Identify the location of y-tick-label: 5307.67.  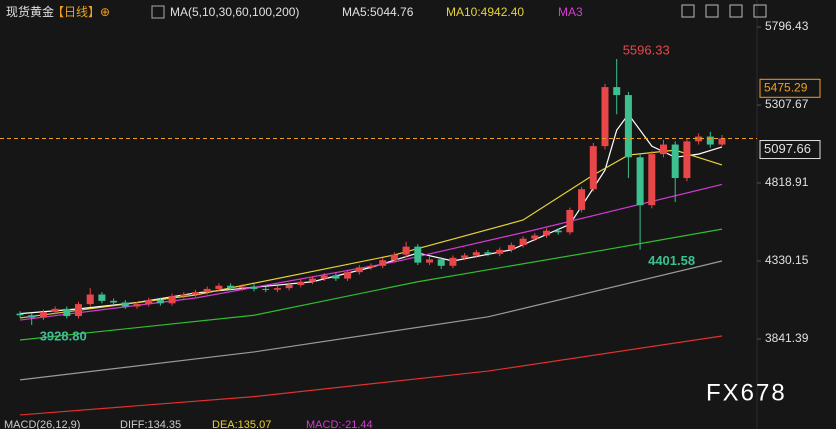
(787, 104).